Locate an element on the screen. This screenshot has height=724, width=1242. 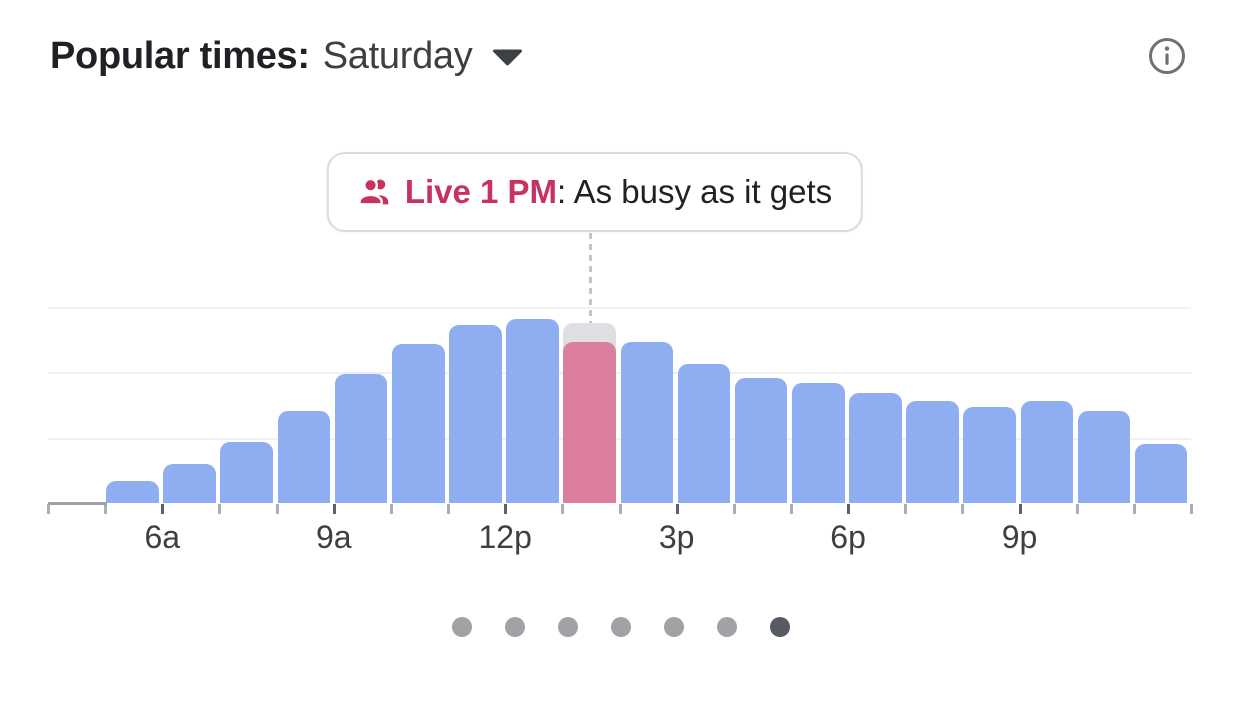
tooltip-text: Live 1 PM: As busy as it gets is located at coordinates (618, 192).